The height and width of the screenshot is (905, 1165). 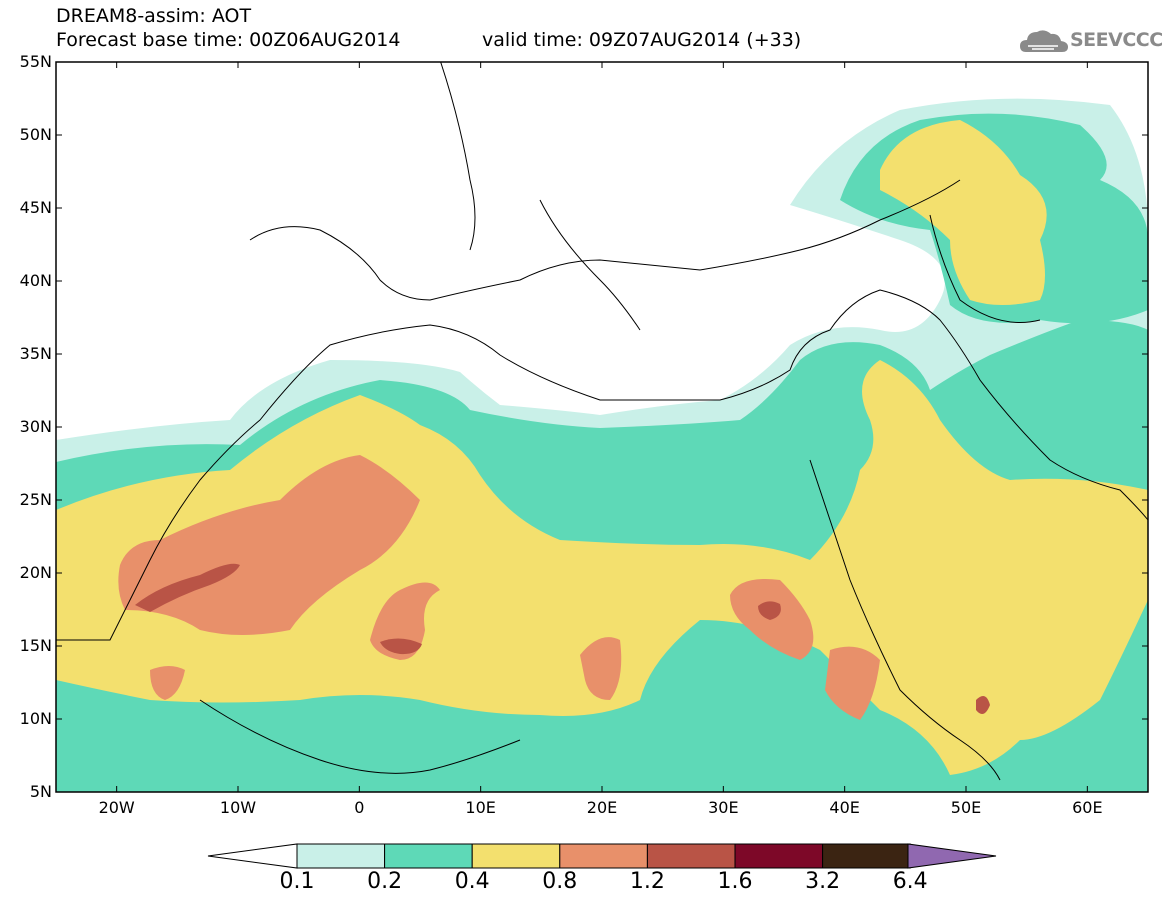 What do you see at coordinates (35, 645) in the screenshot?
I see `lat-label: 15N` at bounding box center [35, 645].